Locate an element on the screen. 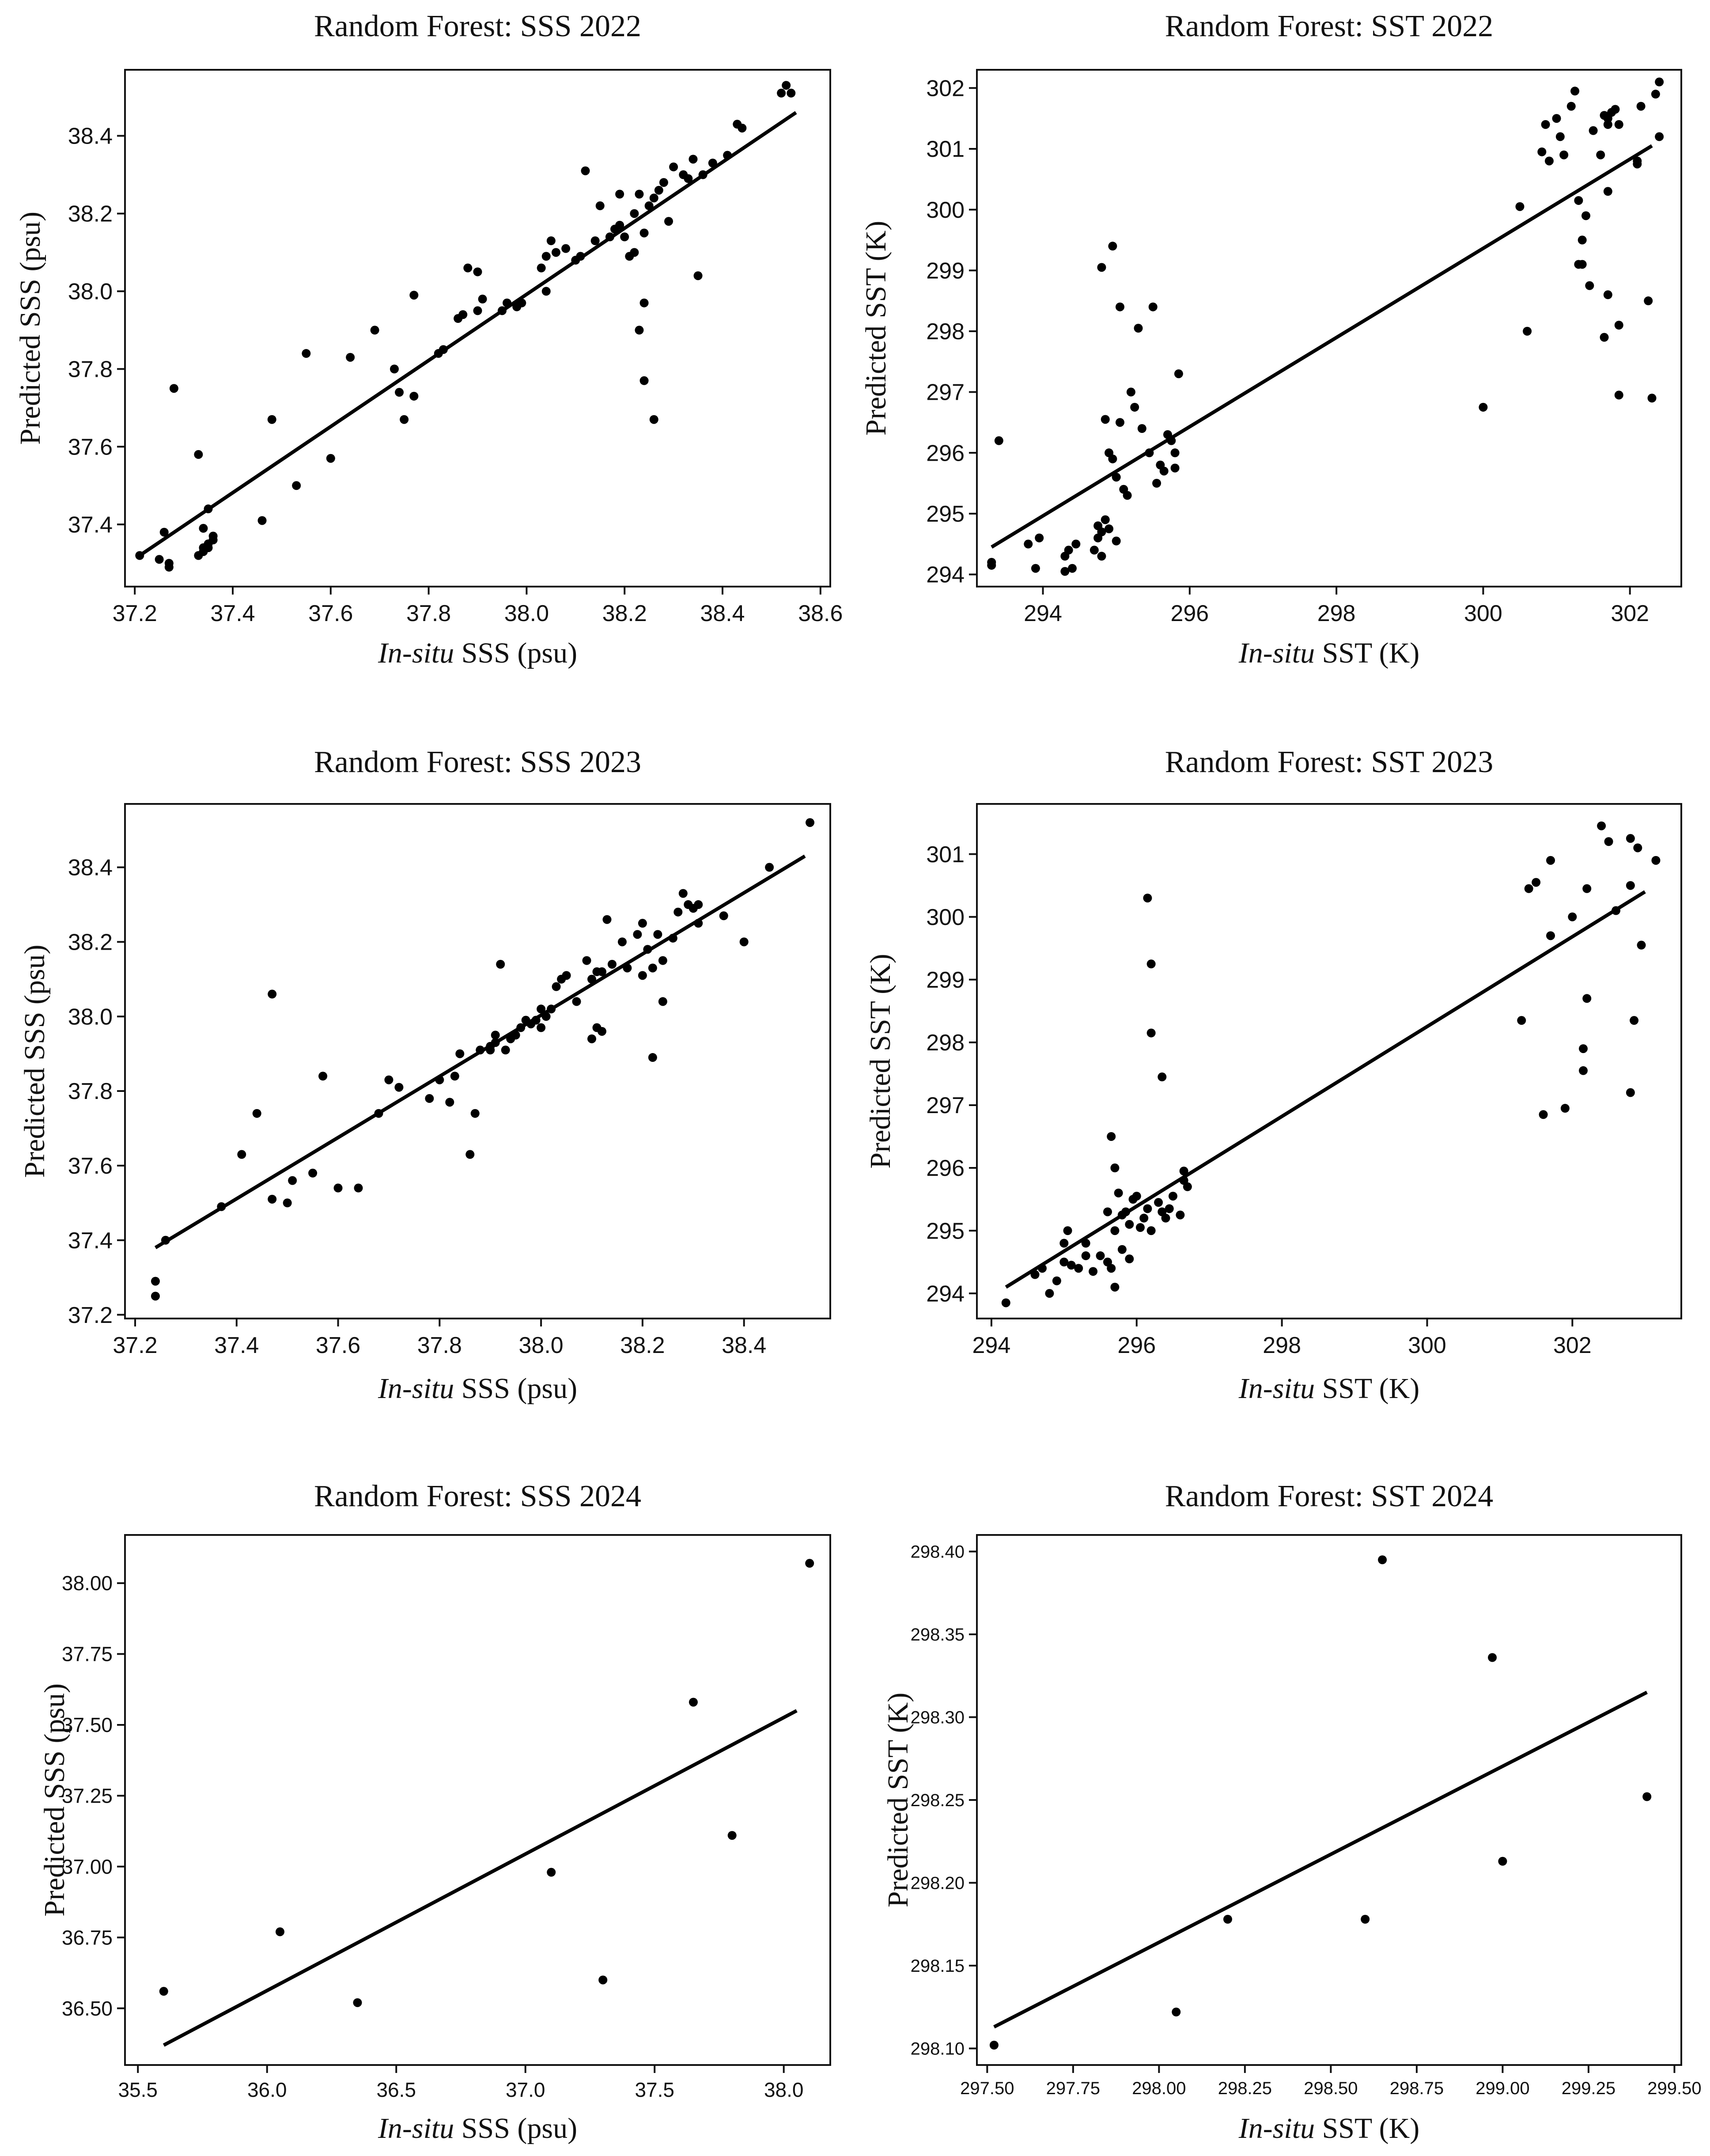 The width and height of the screenshot is (1710, 2156). y-axis-label: Predicted SSS (psu) is located at coordinates (54, 1800).